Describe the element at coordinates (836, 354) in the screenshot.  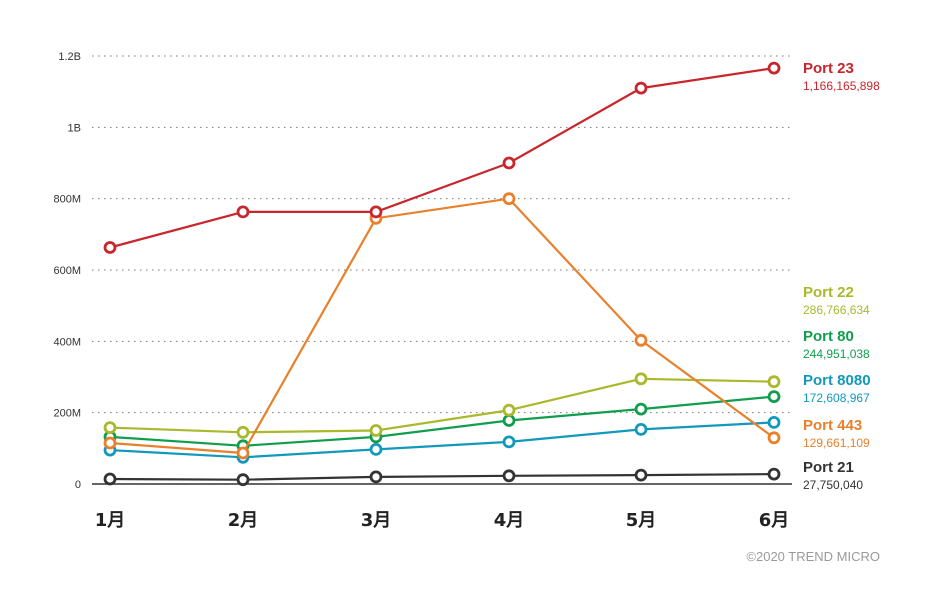
I see `series-label-value: 244,951,038` at that location.